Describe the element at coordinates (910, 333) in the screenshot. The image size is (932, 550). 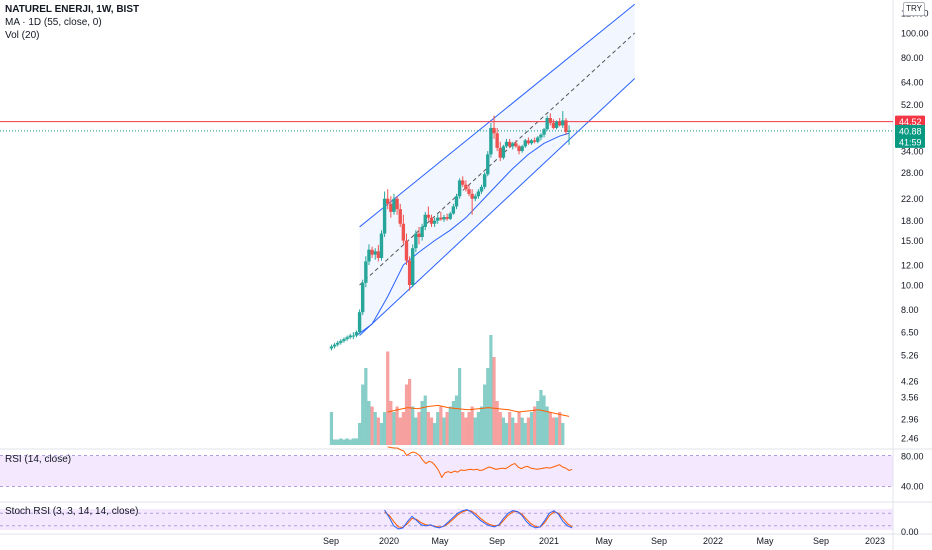
I see `price-tick-label: 6.50` at that location.